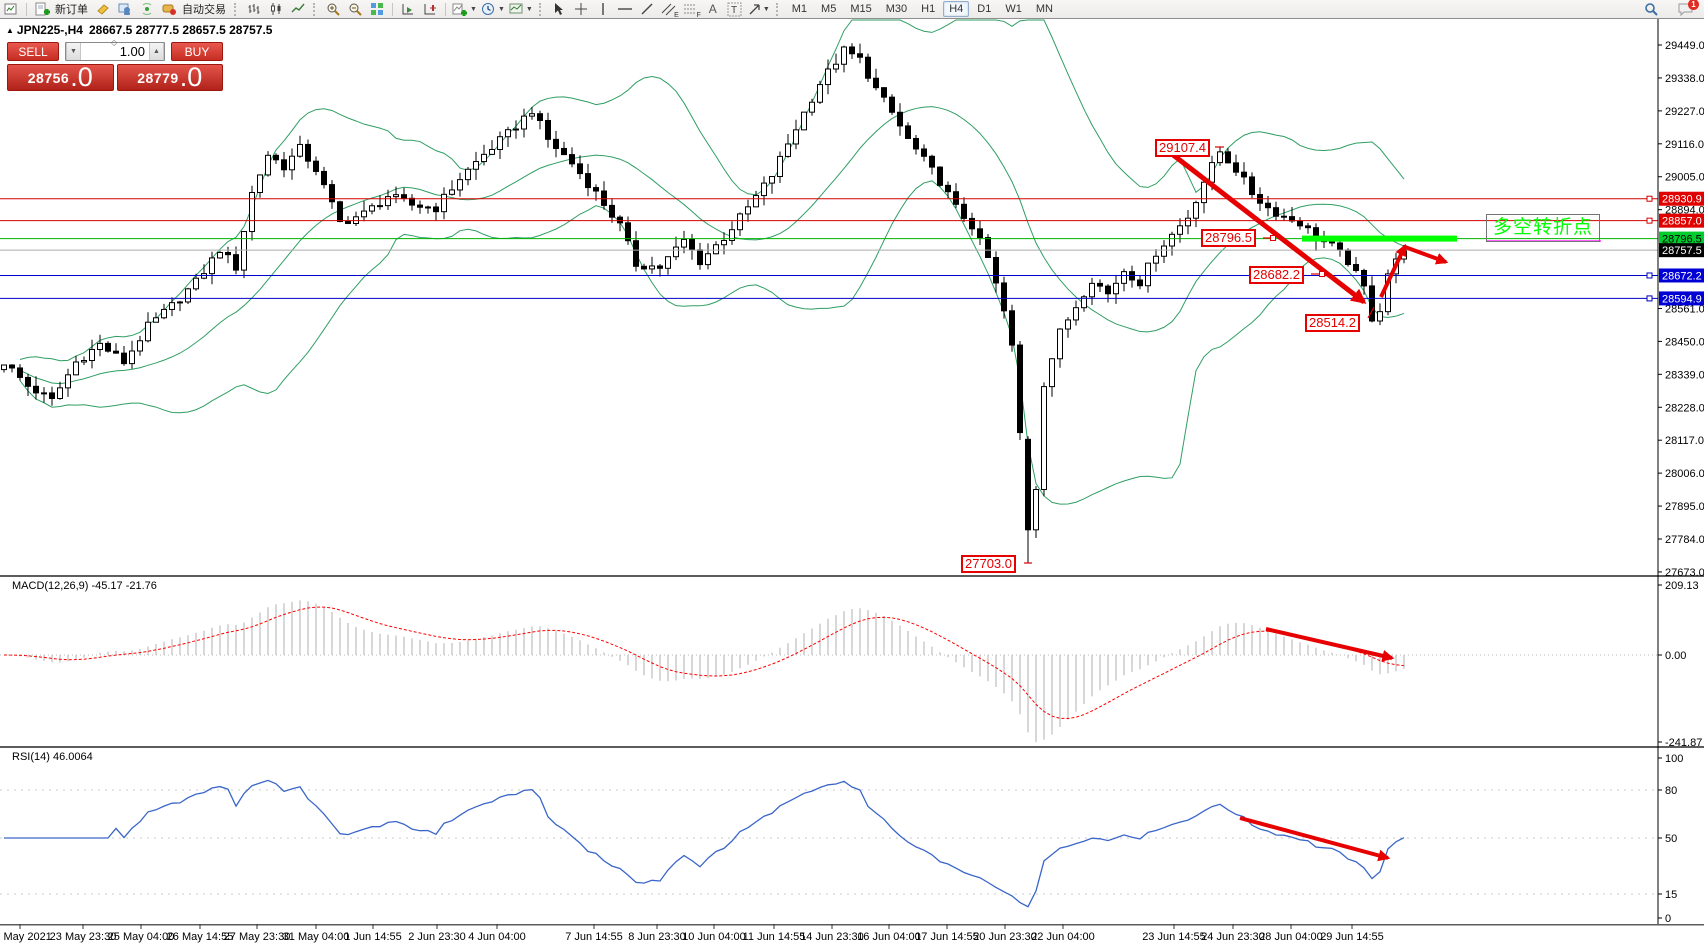 This screenshot has height=946, width=1704. Describe the element at coordinates (1379, 238) in the screenshot. I see `highlight-bar` at that location.